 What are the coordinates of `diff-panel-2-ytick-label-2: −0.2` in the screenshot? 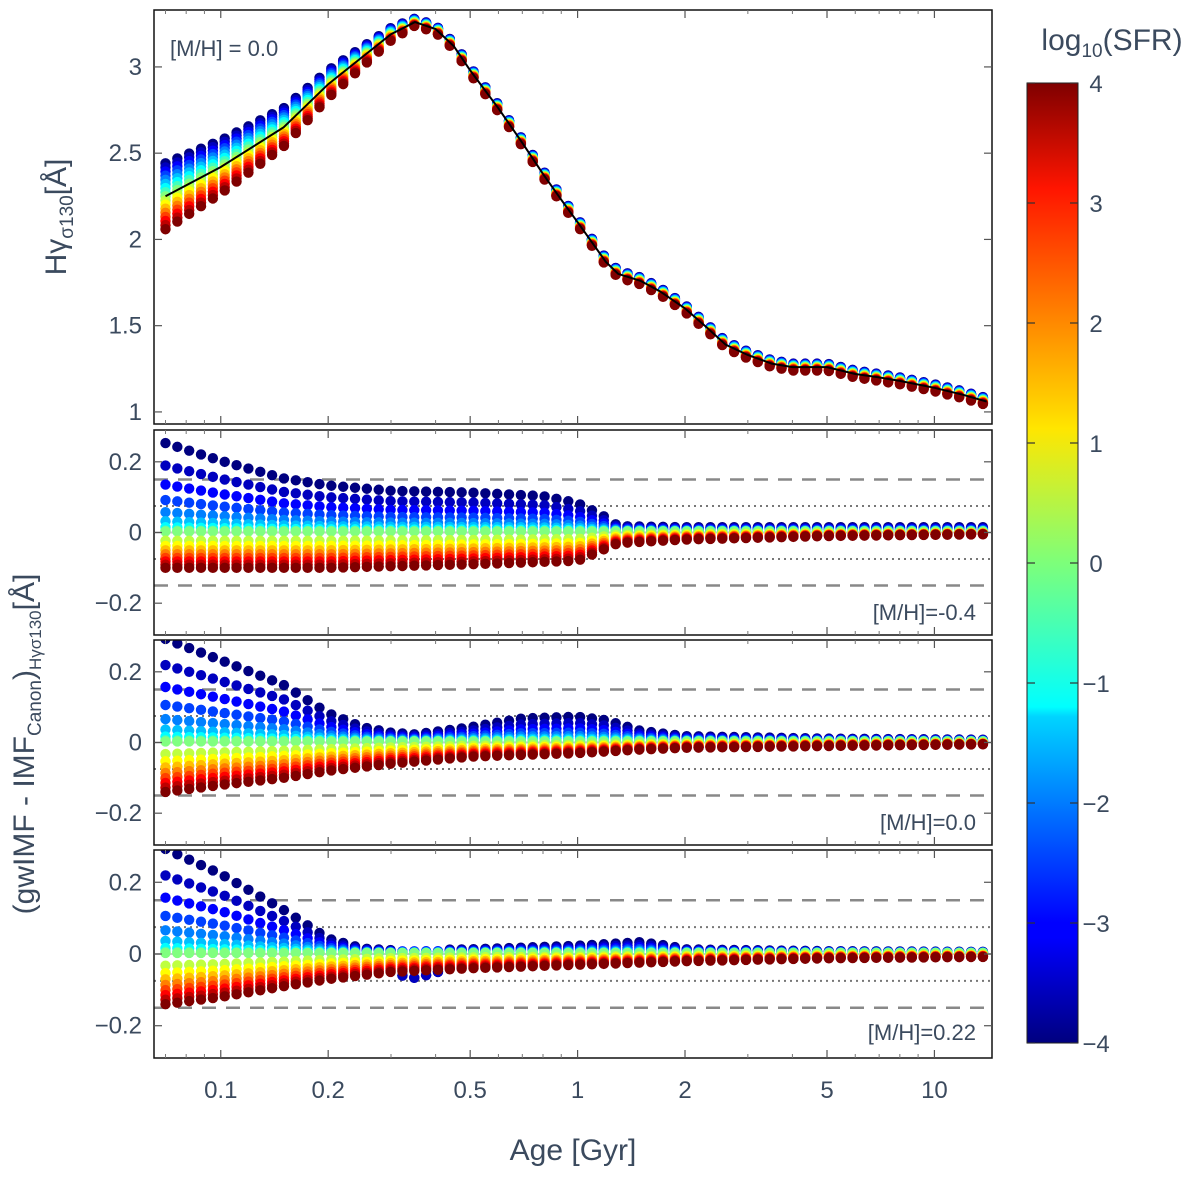 It's located at (118, 813).